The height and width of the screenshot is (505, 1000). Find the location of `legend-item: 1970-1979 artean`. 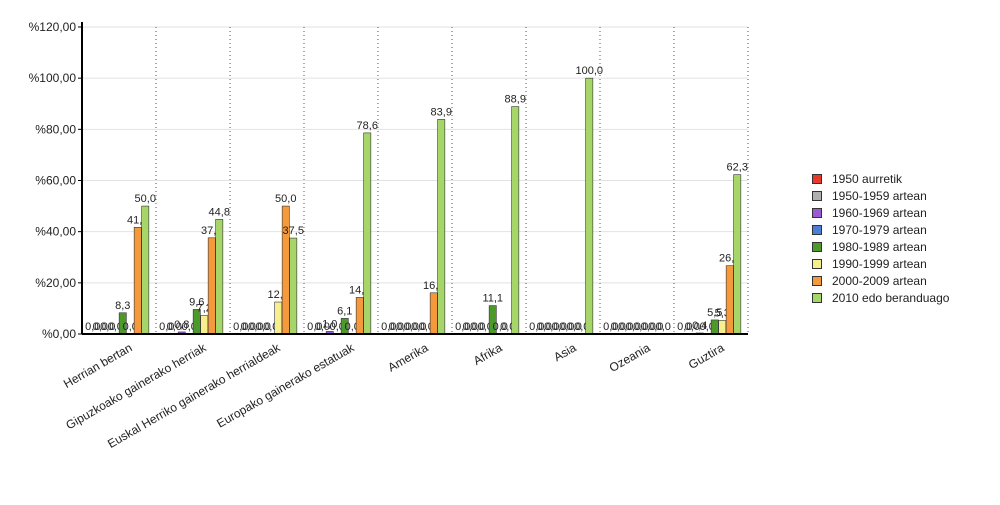

legend-item: 1970-1979 artean is located at coordinates (880, 229).